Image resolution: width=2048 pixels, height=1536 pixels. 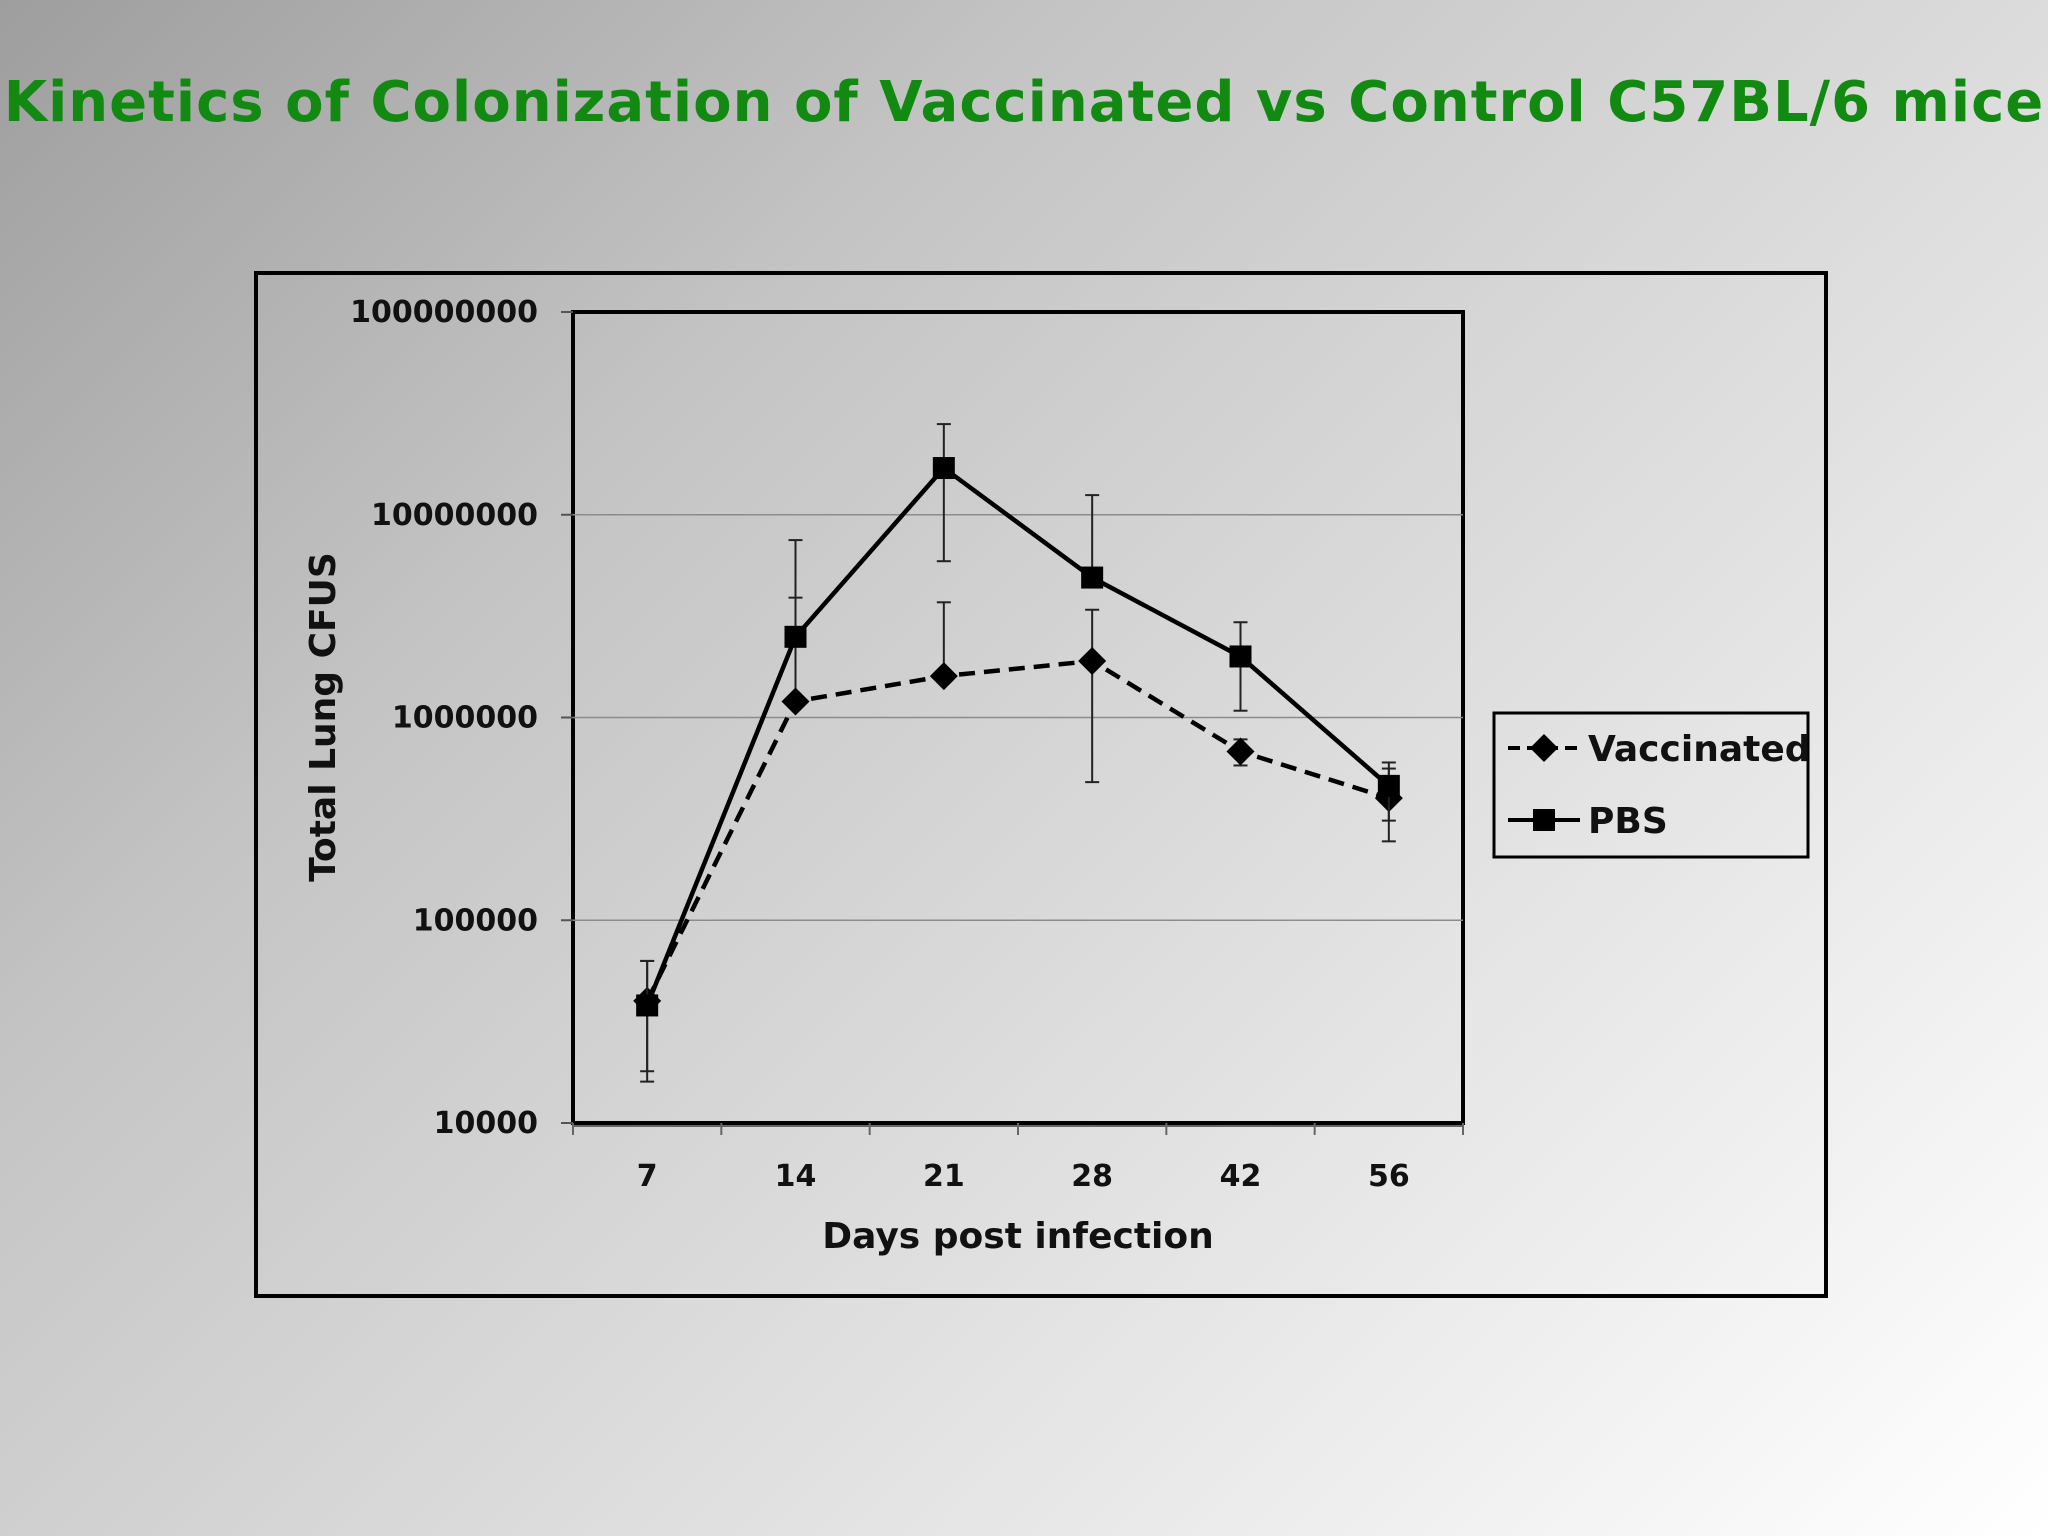 I want to click on grid-lines, so click(x=1018, y=717).